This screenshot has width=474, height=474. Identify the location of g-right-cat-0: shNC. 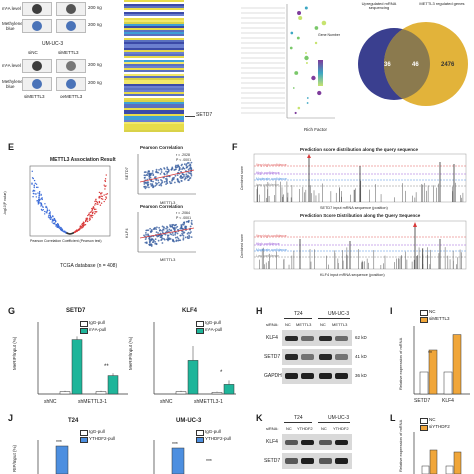
(166, 402).